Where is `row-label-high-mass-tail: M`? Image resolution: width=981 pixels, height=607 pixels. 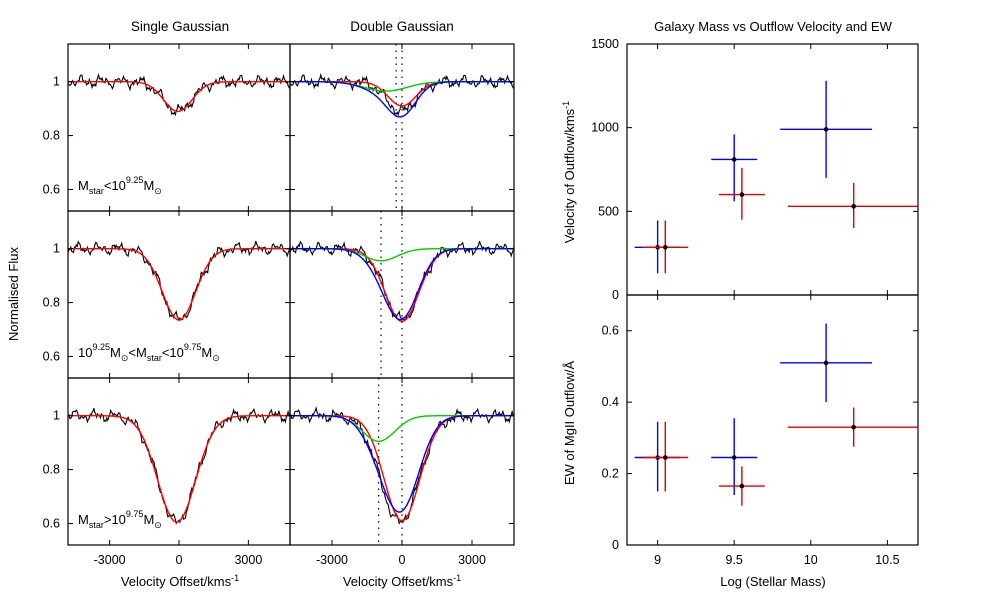 row-label-high-mass-tail: M is located at coordinates (148, 519).